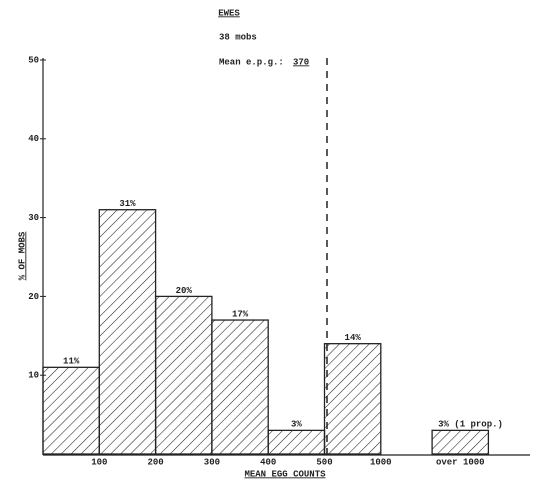 Image resolution: width=548 pixels, height=489 pixels. What do you see at coordinates (296, 425) in the screenshot?
I see `value-label: 3%` at bounding box center [296, 425].